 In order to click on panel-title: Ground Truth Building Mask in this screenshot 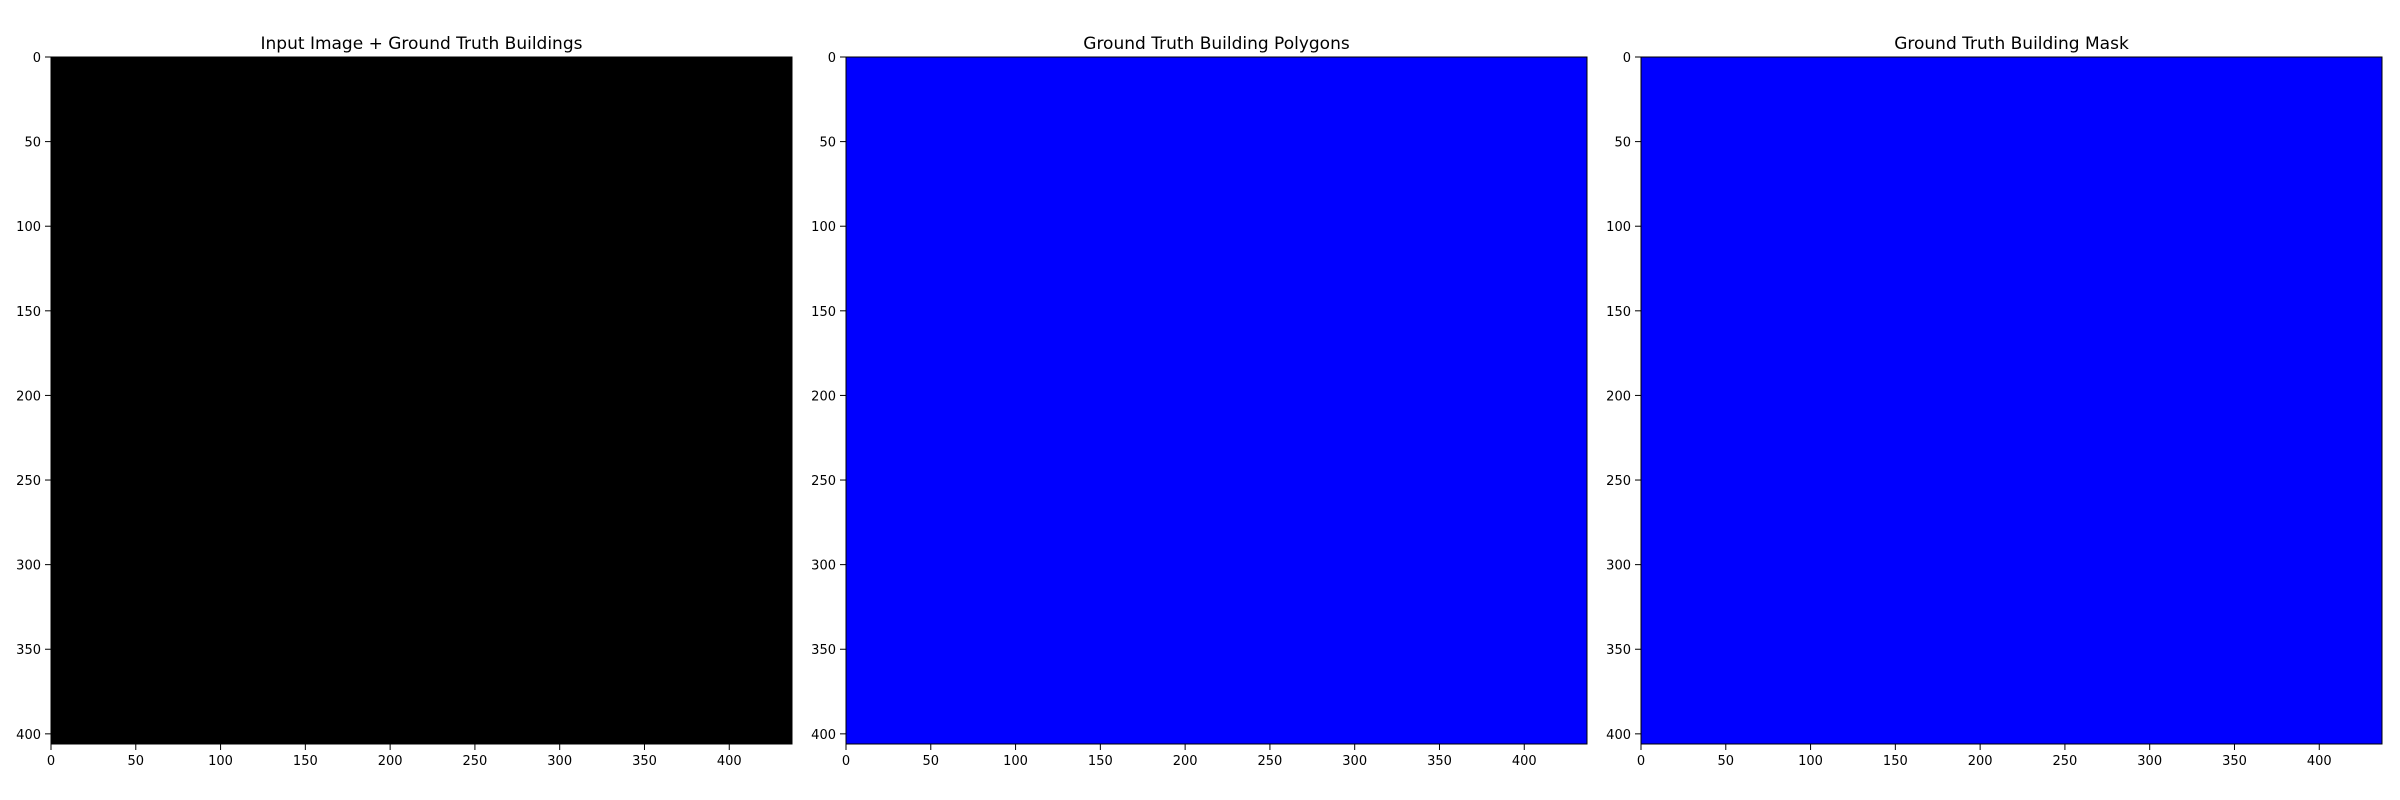, I will do `click(2011, 44)`.